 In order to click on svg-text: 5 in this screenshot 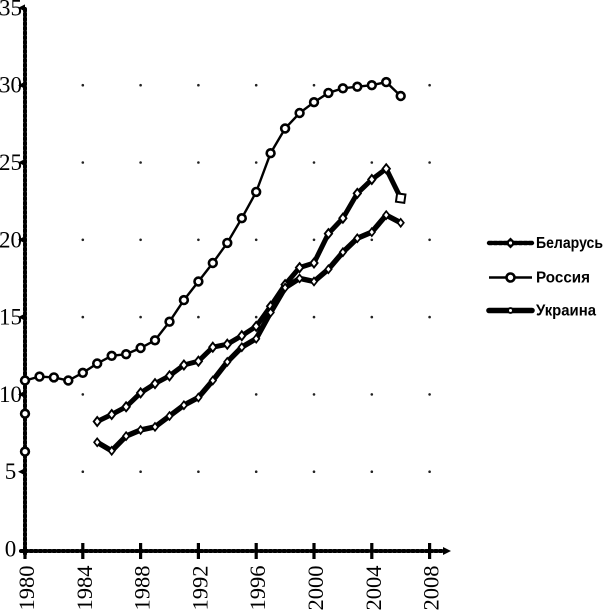, I will do `click(11, 471)`.